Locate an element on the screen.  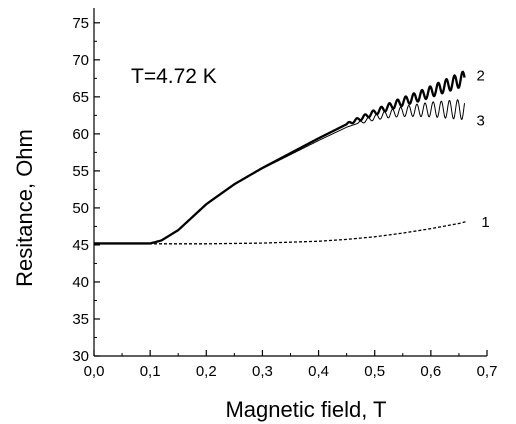
x-tick-label: 0,6 is located at coordinates (430, 371).